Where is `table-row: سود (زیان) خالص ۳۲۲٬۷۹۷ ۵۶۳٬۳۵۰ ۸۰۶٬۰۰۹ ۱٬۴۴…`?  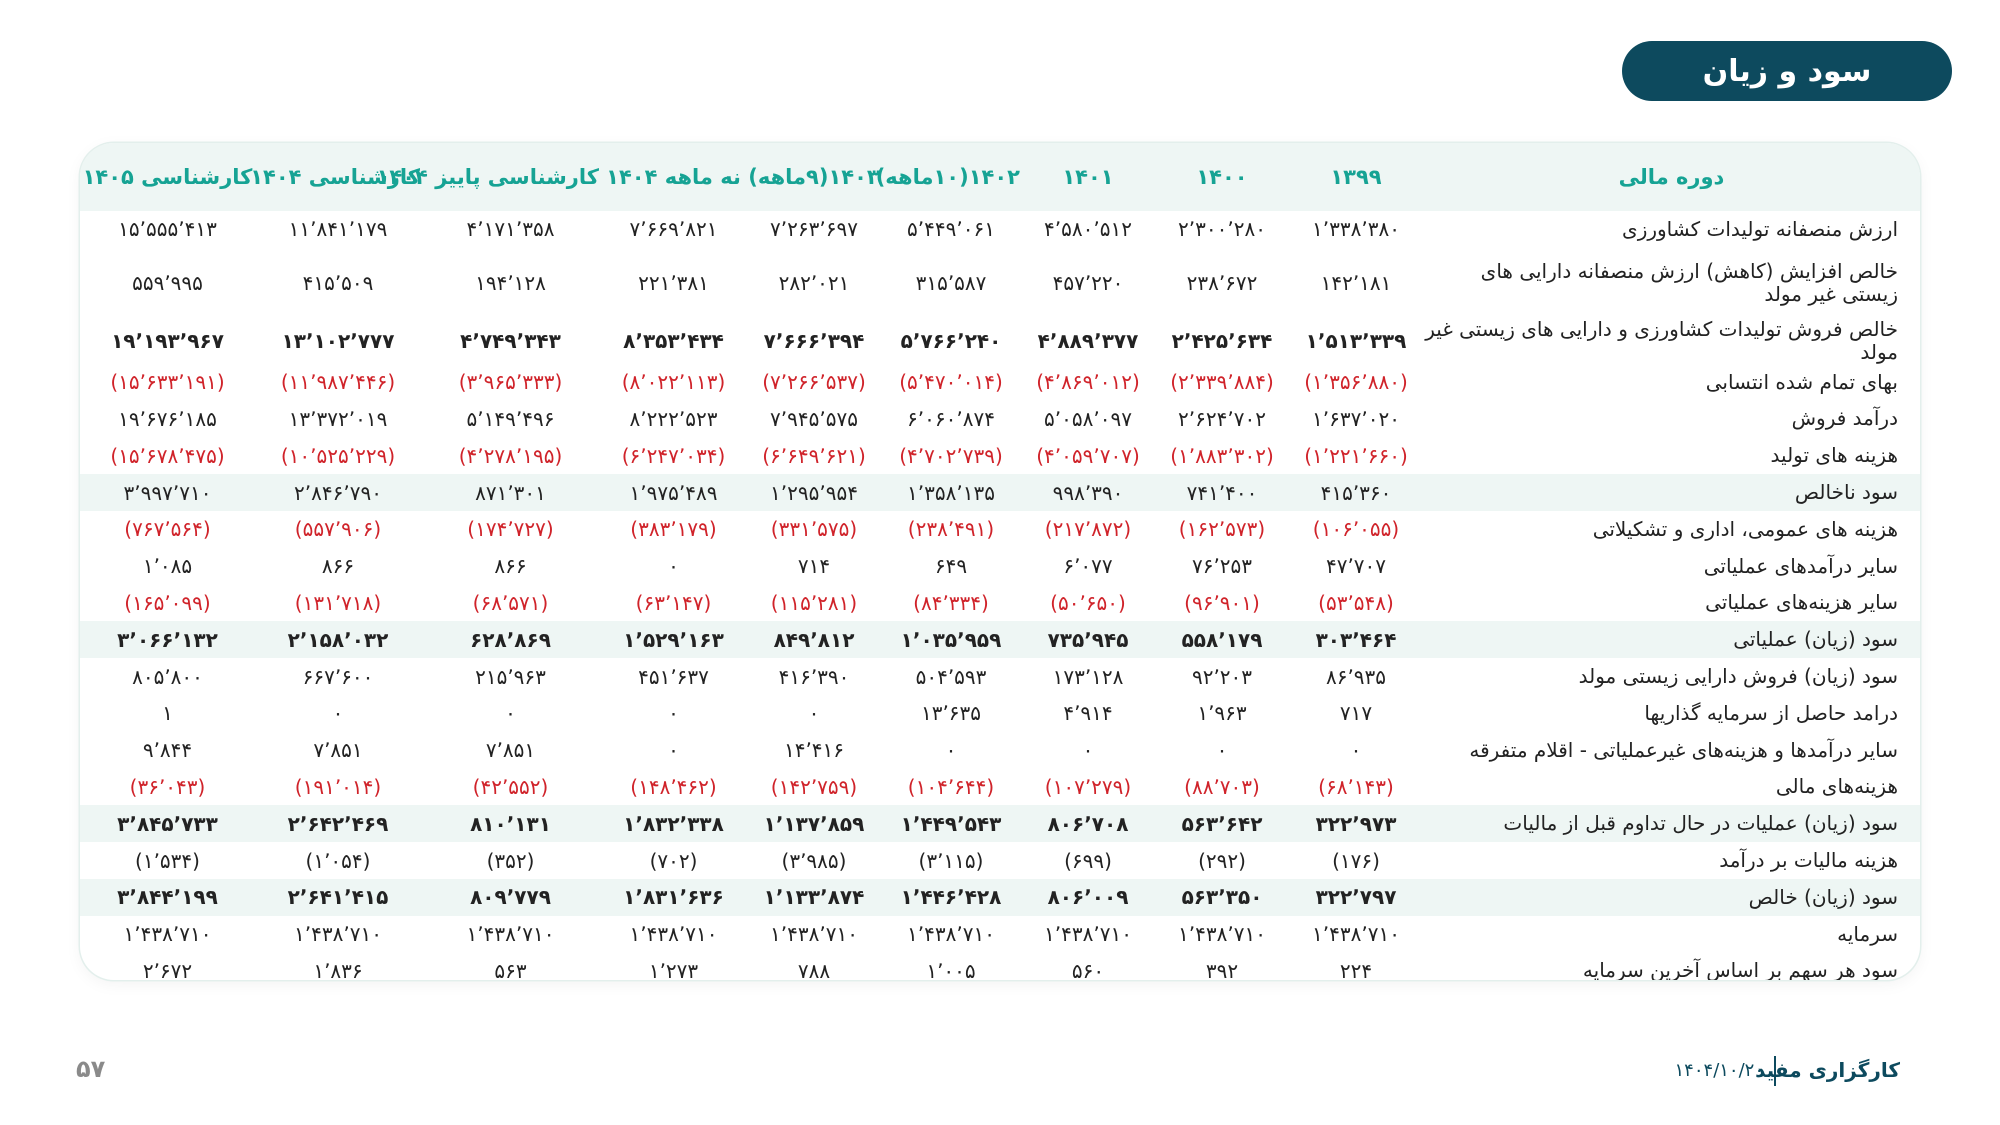 table-row: سود (زیان) خالص ۳۲۲٬۷۹۷ ۵۶۳٬۳۵۰ ۸۰۶٬۰۰۹ ۱٬۴۴… is located at coordinates (1000, 897).